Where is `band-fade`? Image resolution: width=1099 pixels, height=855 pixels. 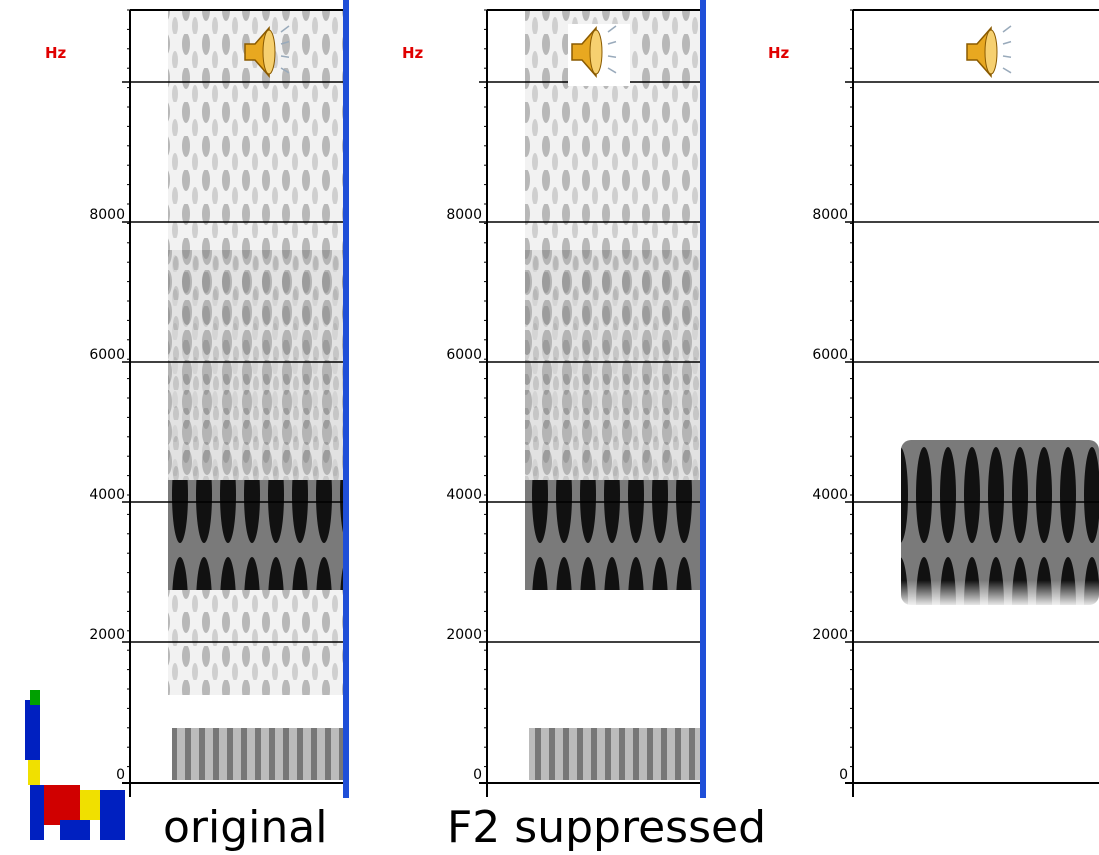 band-fade is located at coordinates (1000, 522).